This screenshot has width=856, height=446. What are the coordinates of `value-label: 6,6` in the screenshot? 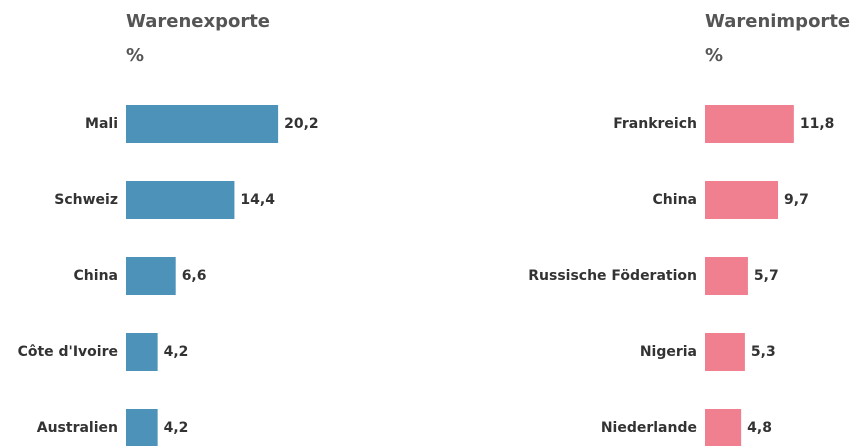 It's located at (194, 276).